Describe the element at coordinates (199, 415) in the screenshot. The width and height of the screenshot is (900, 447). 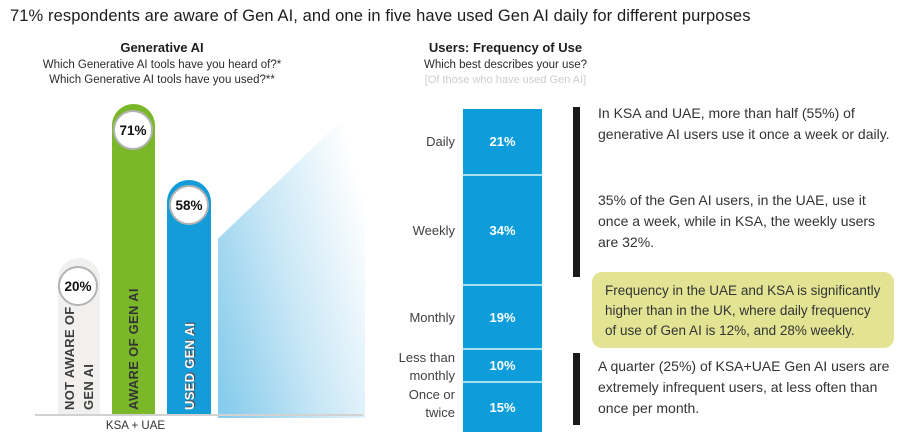
I see `awareness-axis-line` at that location.